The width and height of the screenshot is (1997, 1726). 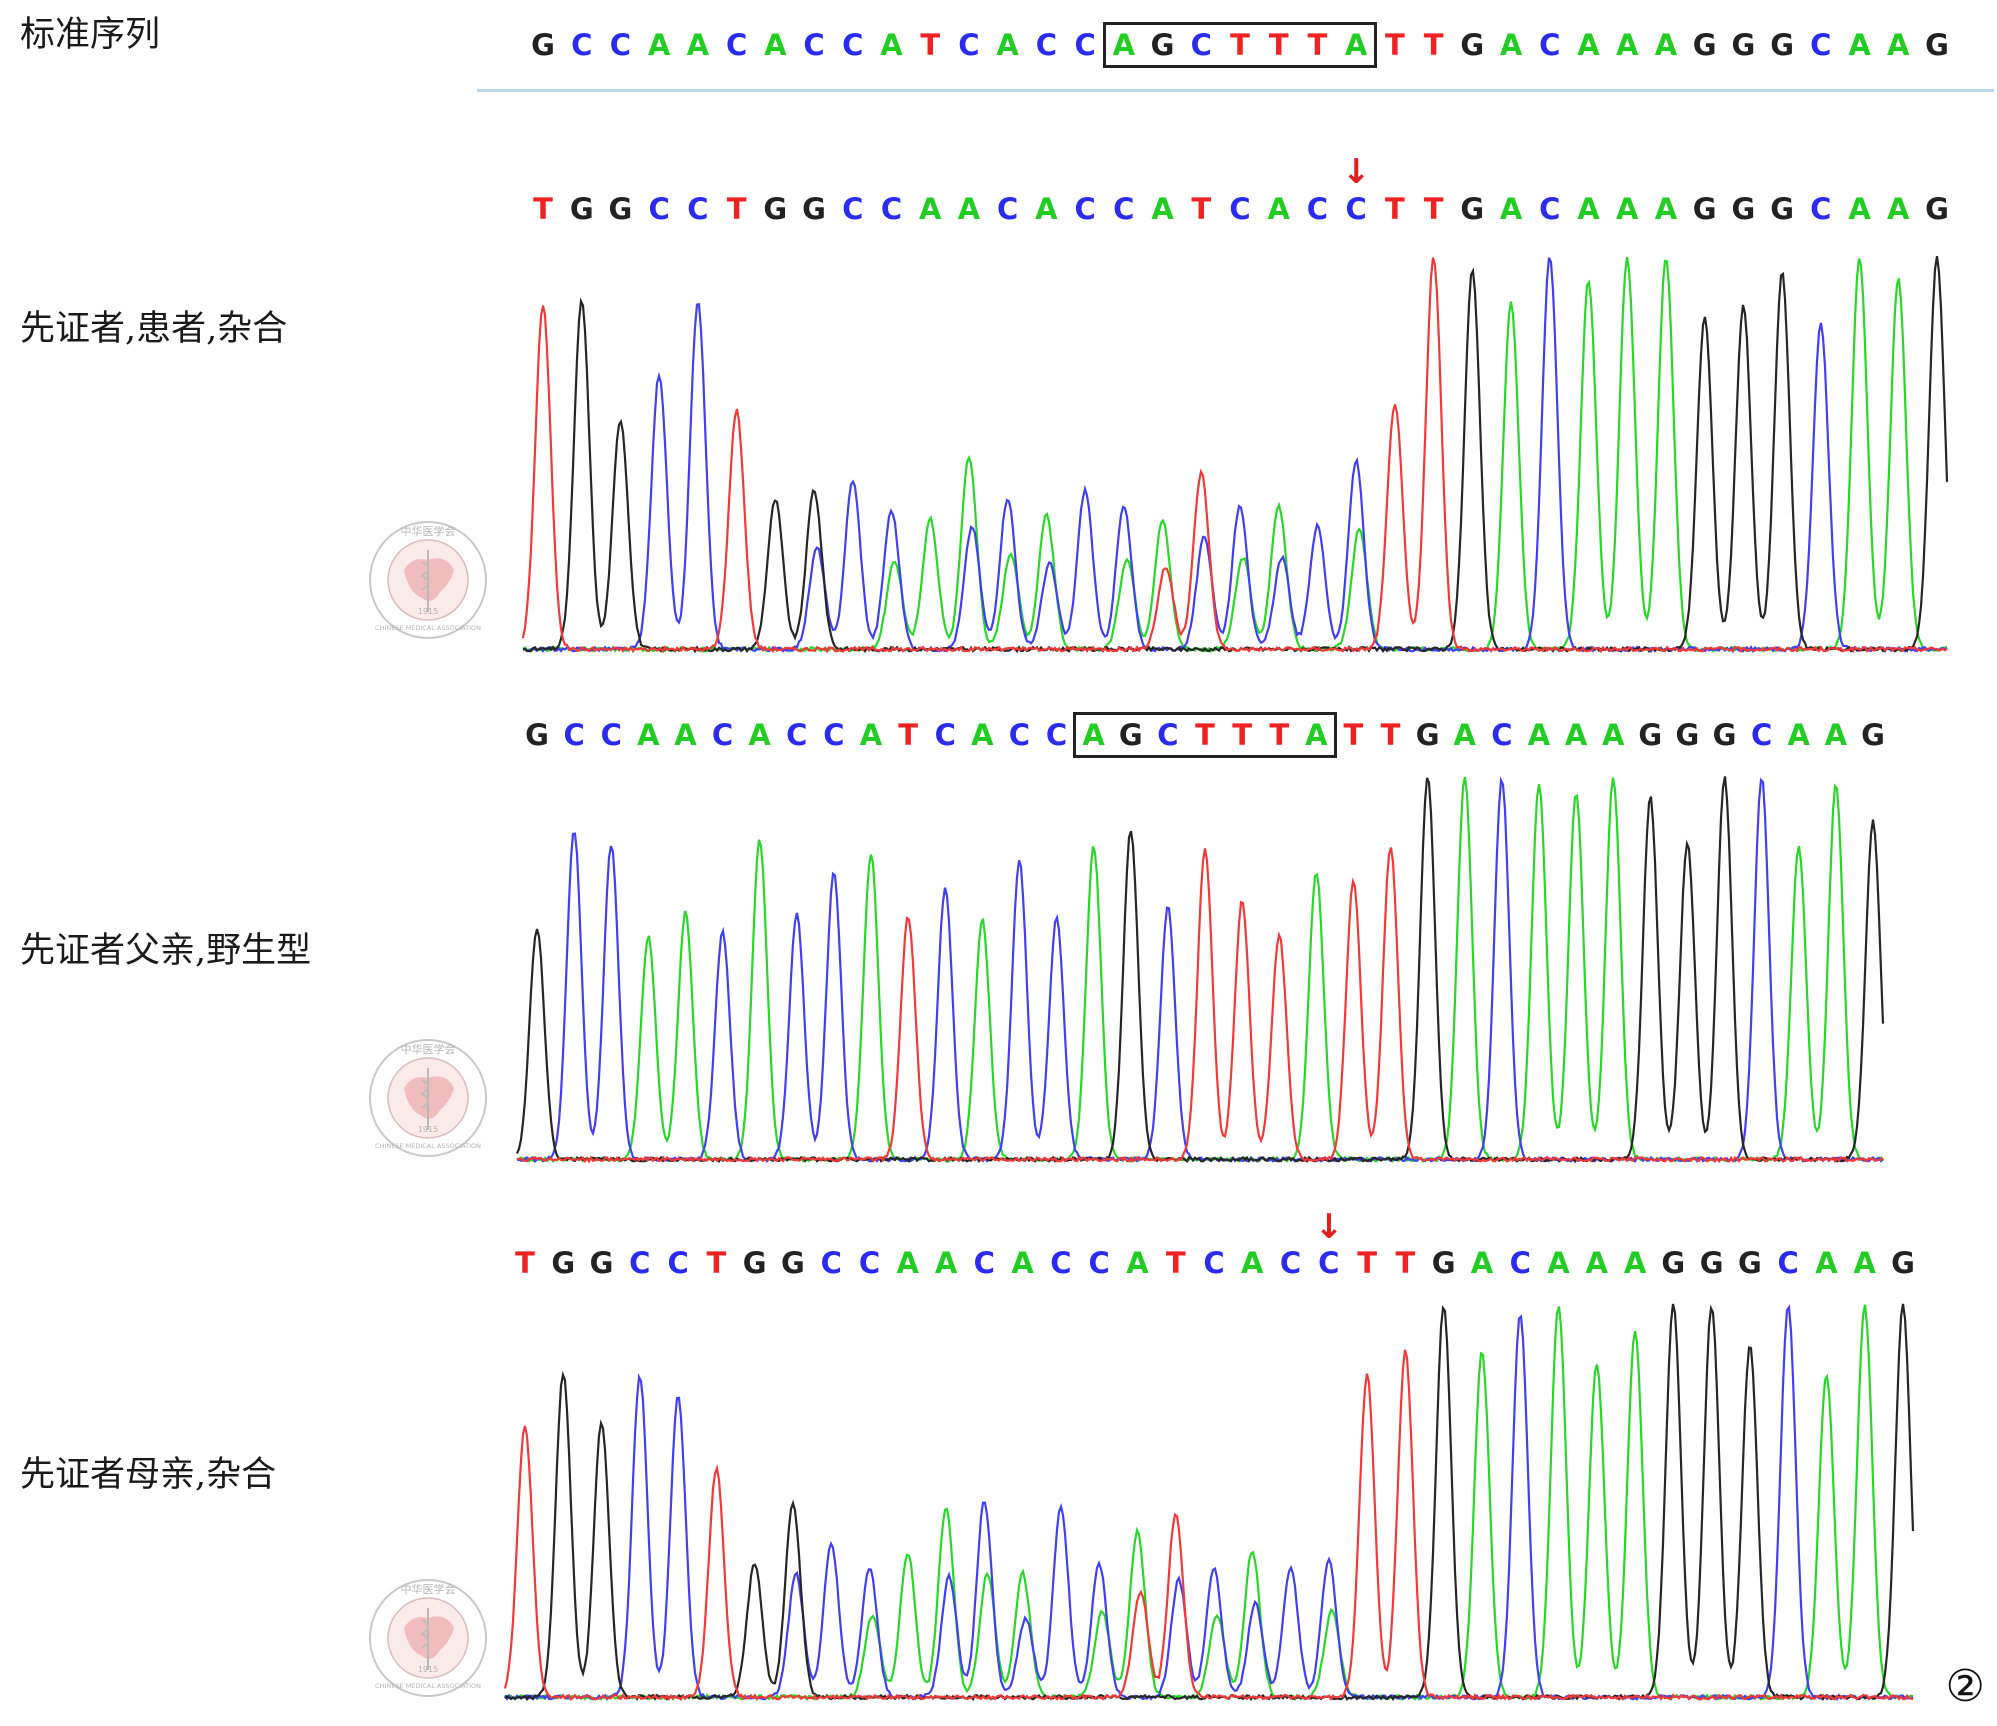 What do you see at coordinates (428, 1589) in the screenshot?
I see `svg-text: 中华医学会` at bounding box center [428, 1589].